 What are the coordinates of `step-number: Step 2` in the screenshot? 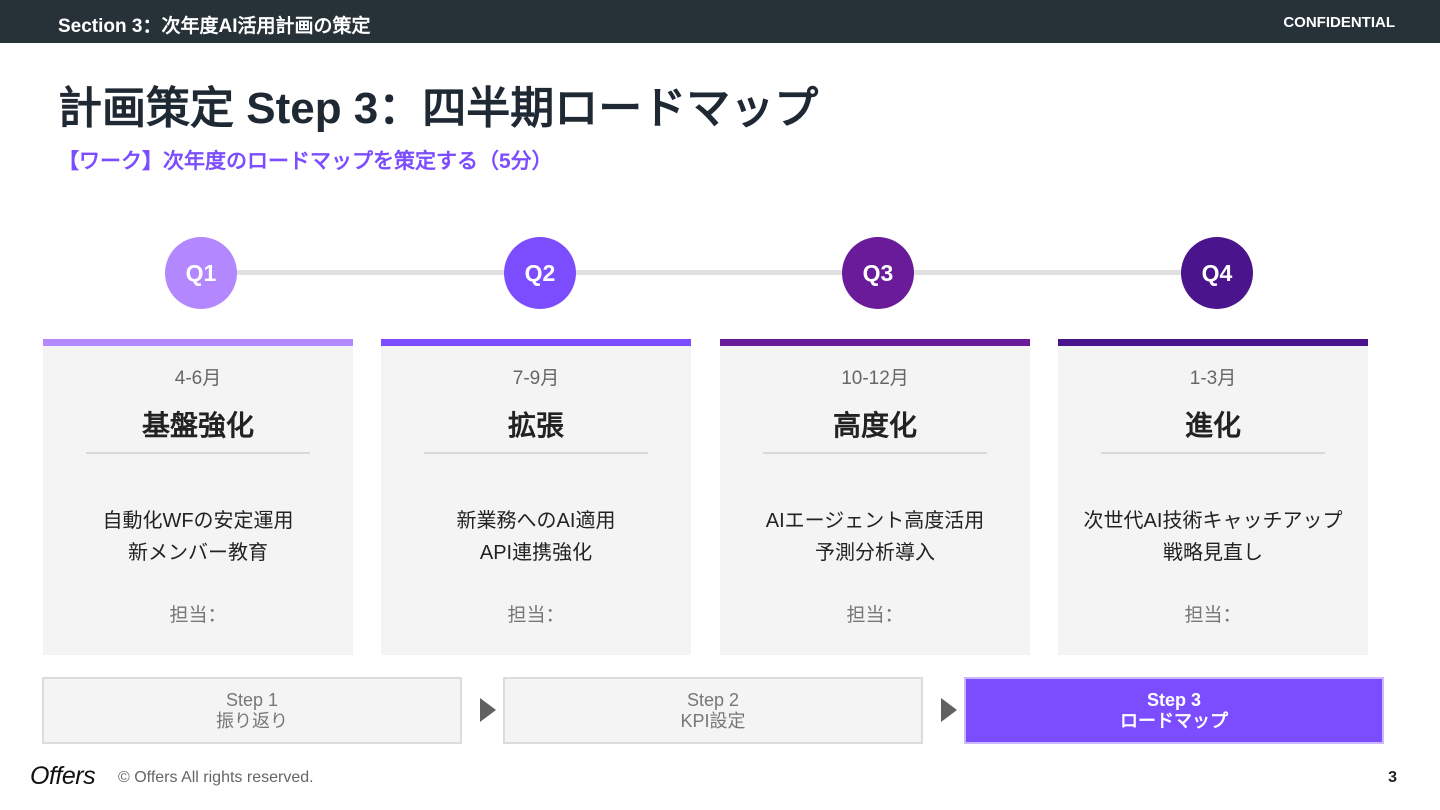 It's located at (713, 699).